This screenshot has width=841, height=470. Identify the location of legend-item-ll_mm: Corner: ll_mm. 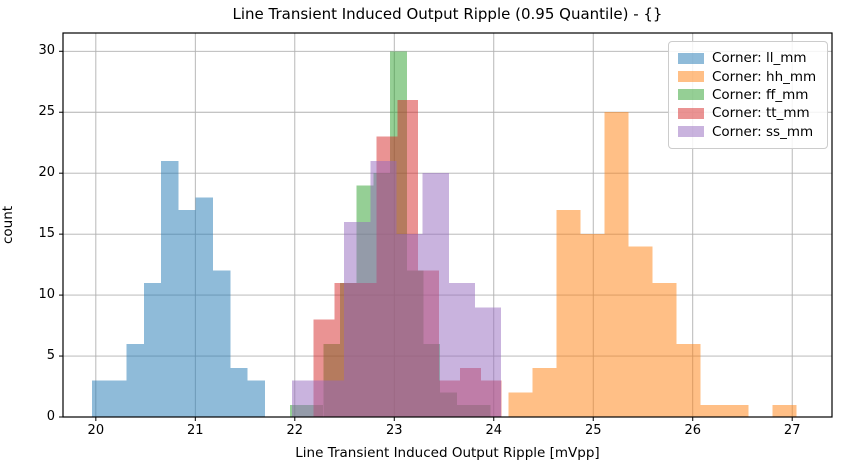
(748, 58).